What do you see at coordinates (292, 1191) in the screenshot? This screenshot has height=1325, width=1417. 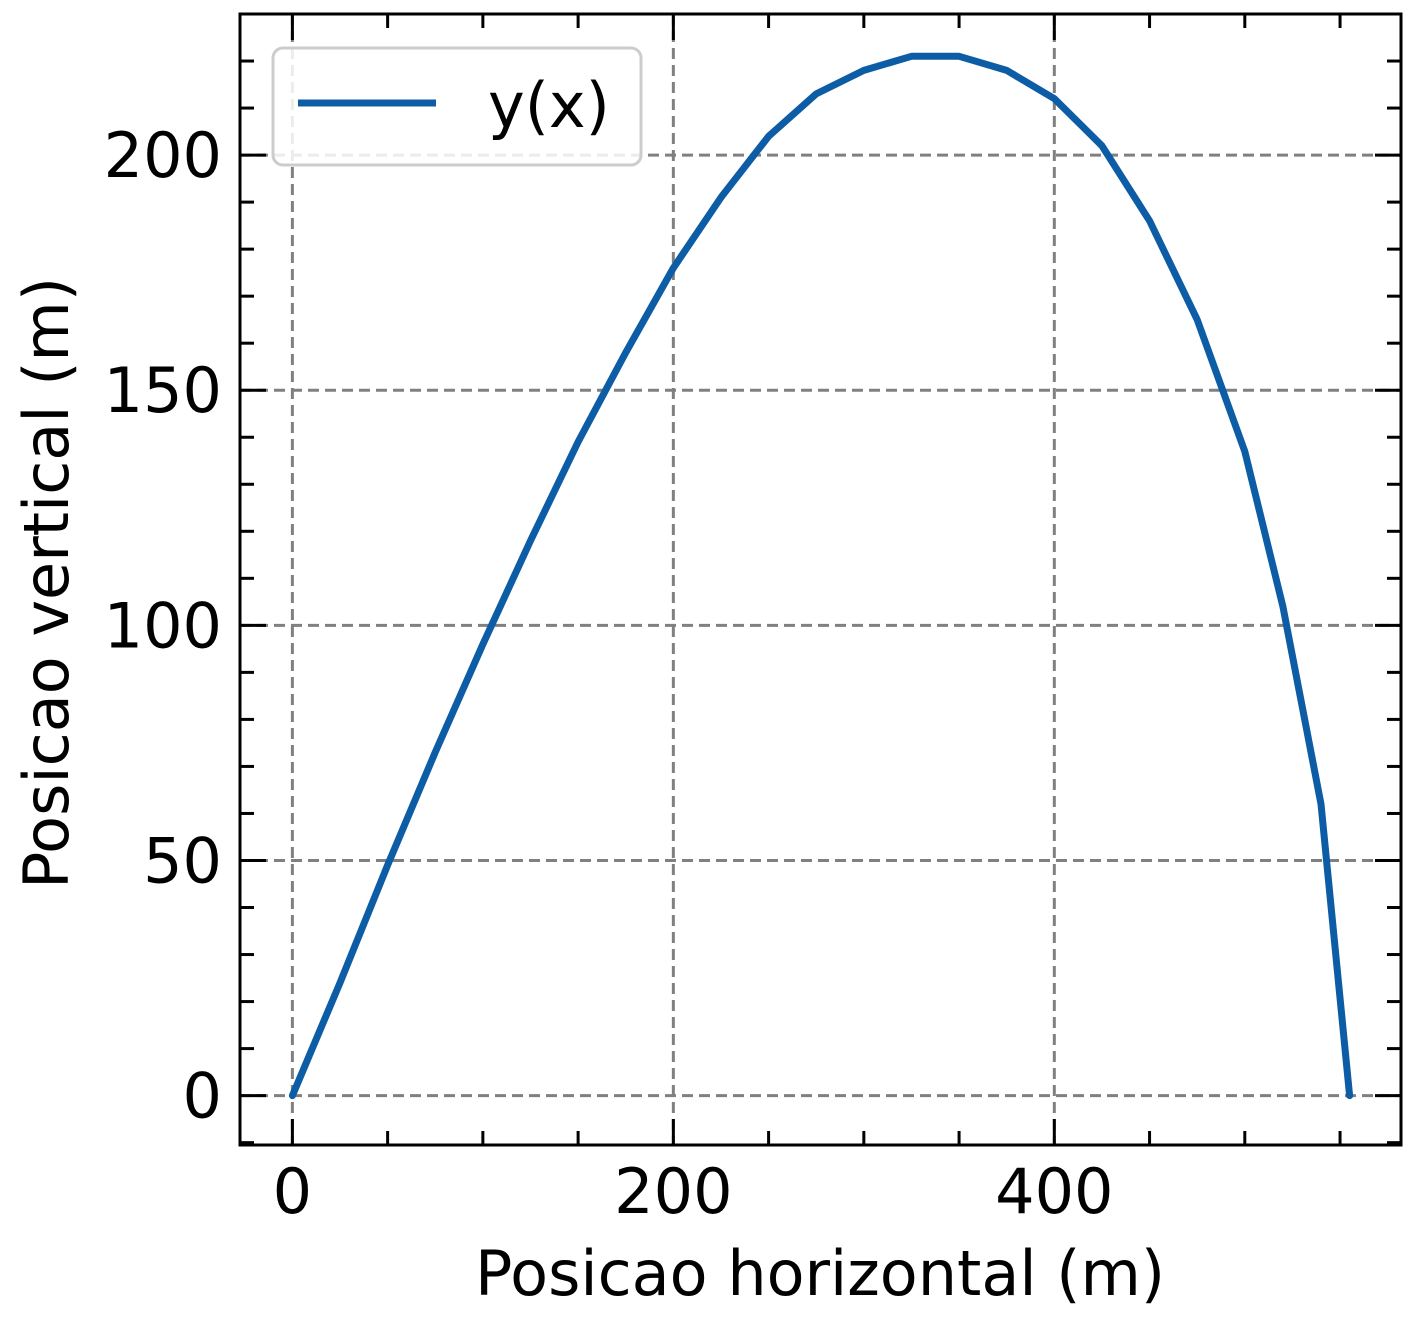 I see `x-tick-label: 0` at bounding box center [292, 1191].